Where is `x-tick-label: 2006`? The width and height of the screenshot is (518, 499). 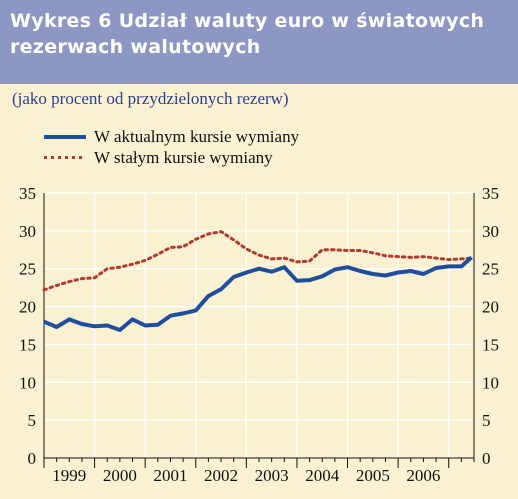 x-tick-label: 2006 is located at coordinates (423, 475).